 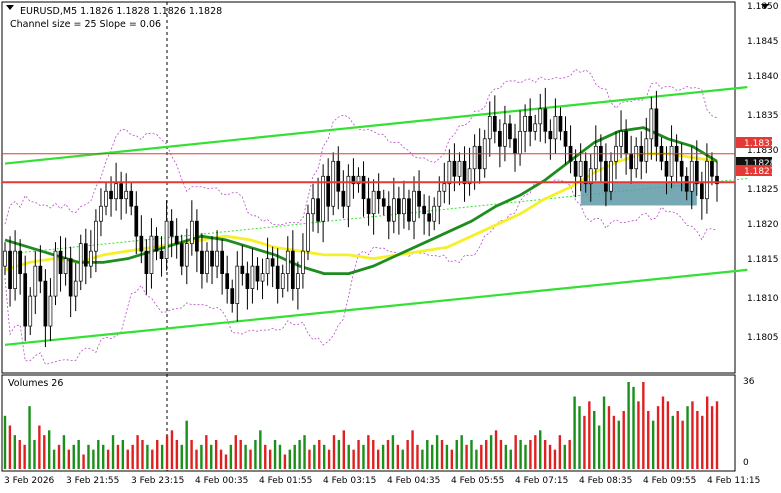 What do you see at coordinates (763, 225) in the screenshot?
I see `price-axis-label: 1.1820` at bounding box center [763, 225].